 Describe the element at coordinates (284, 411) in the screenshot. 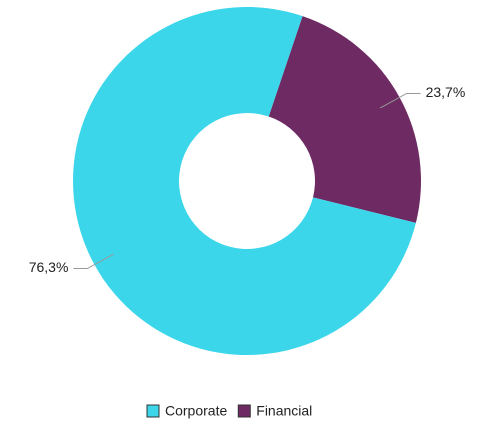

I see `legend-label: Financial` at that location.